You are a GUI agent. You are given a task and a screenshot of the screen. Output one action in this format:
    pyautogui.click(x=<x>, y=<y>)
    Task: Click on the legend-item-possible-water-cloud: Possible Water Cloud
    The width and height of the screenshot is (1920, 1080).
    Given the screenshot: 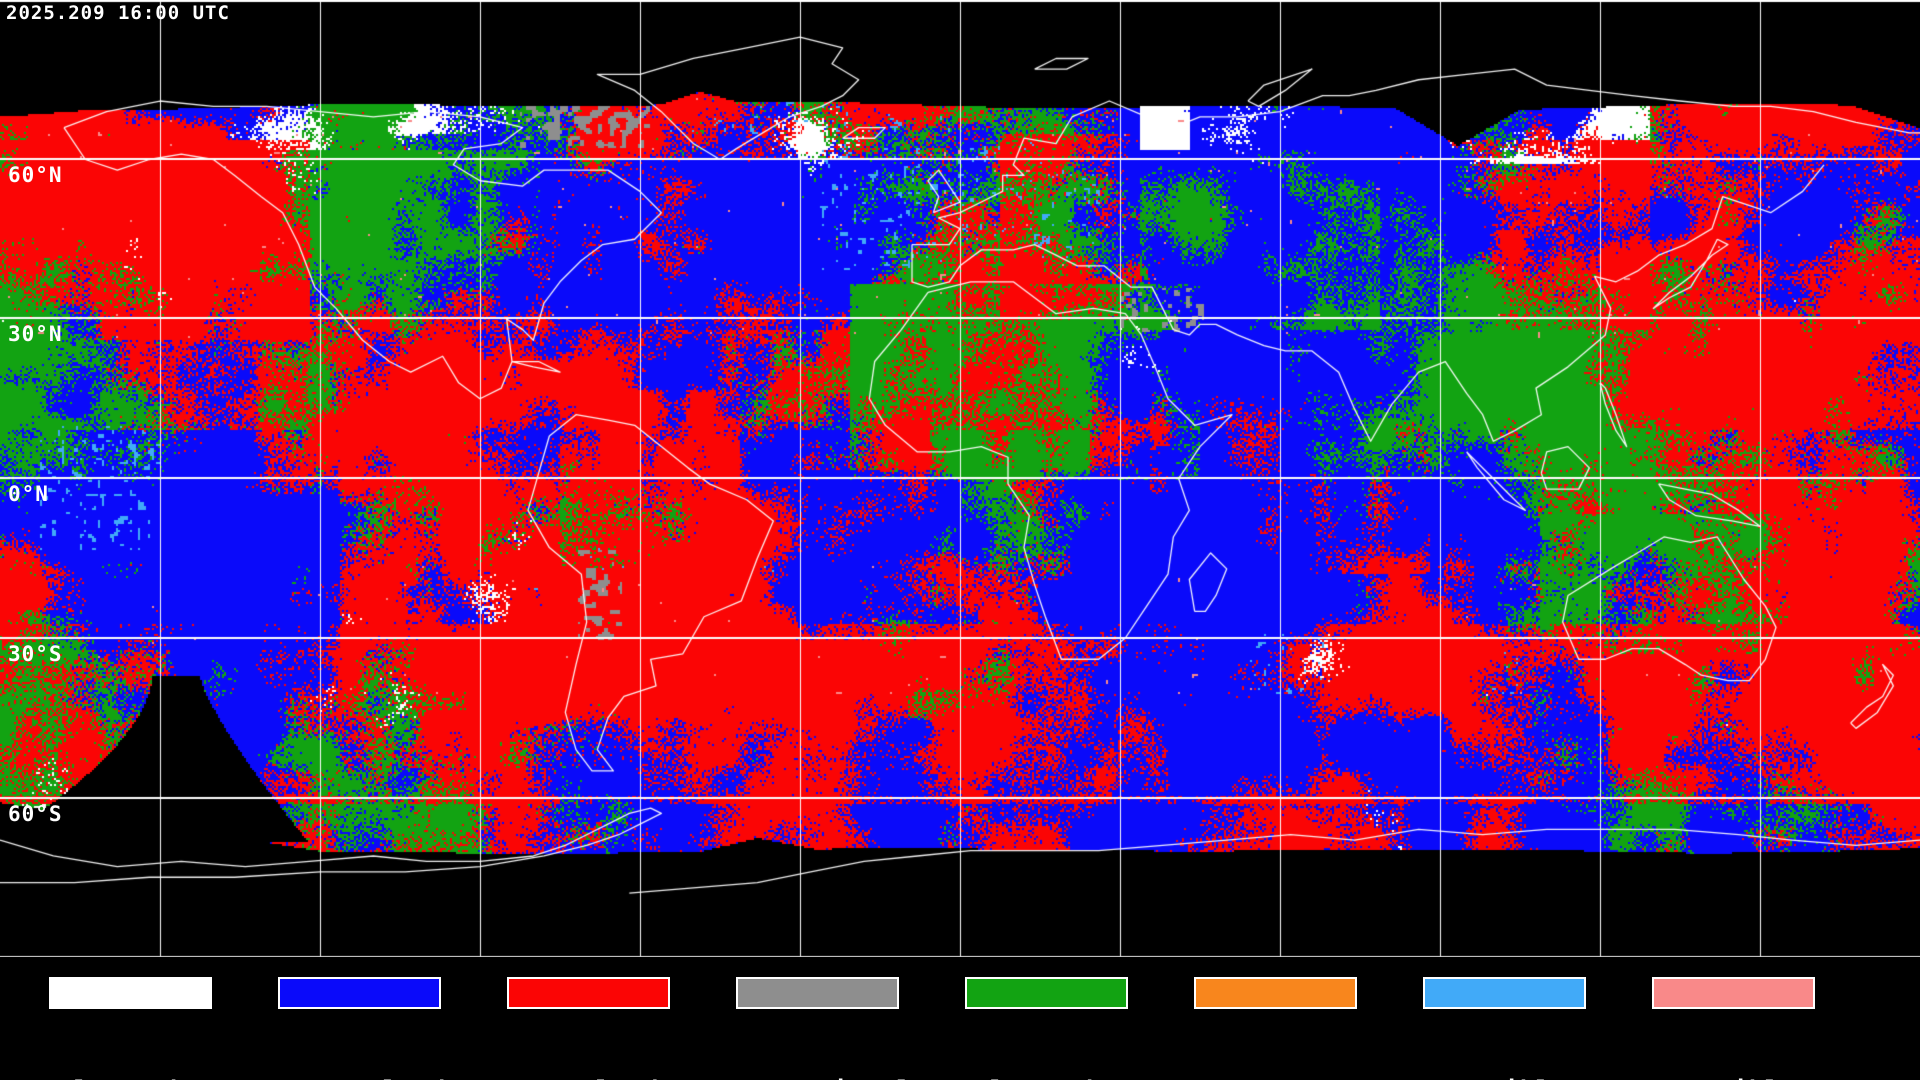 What is the action you would take?
    pyautogui.click(x=1504, y=1018)
    